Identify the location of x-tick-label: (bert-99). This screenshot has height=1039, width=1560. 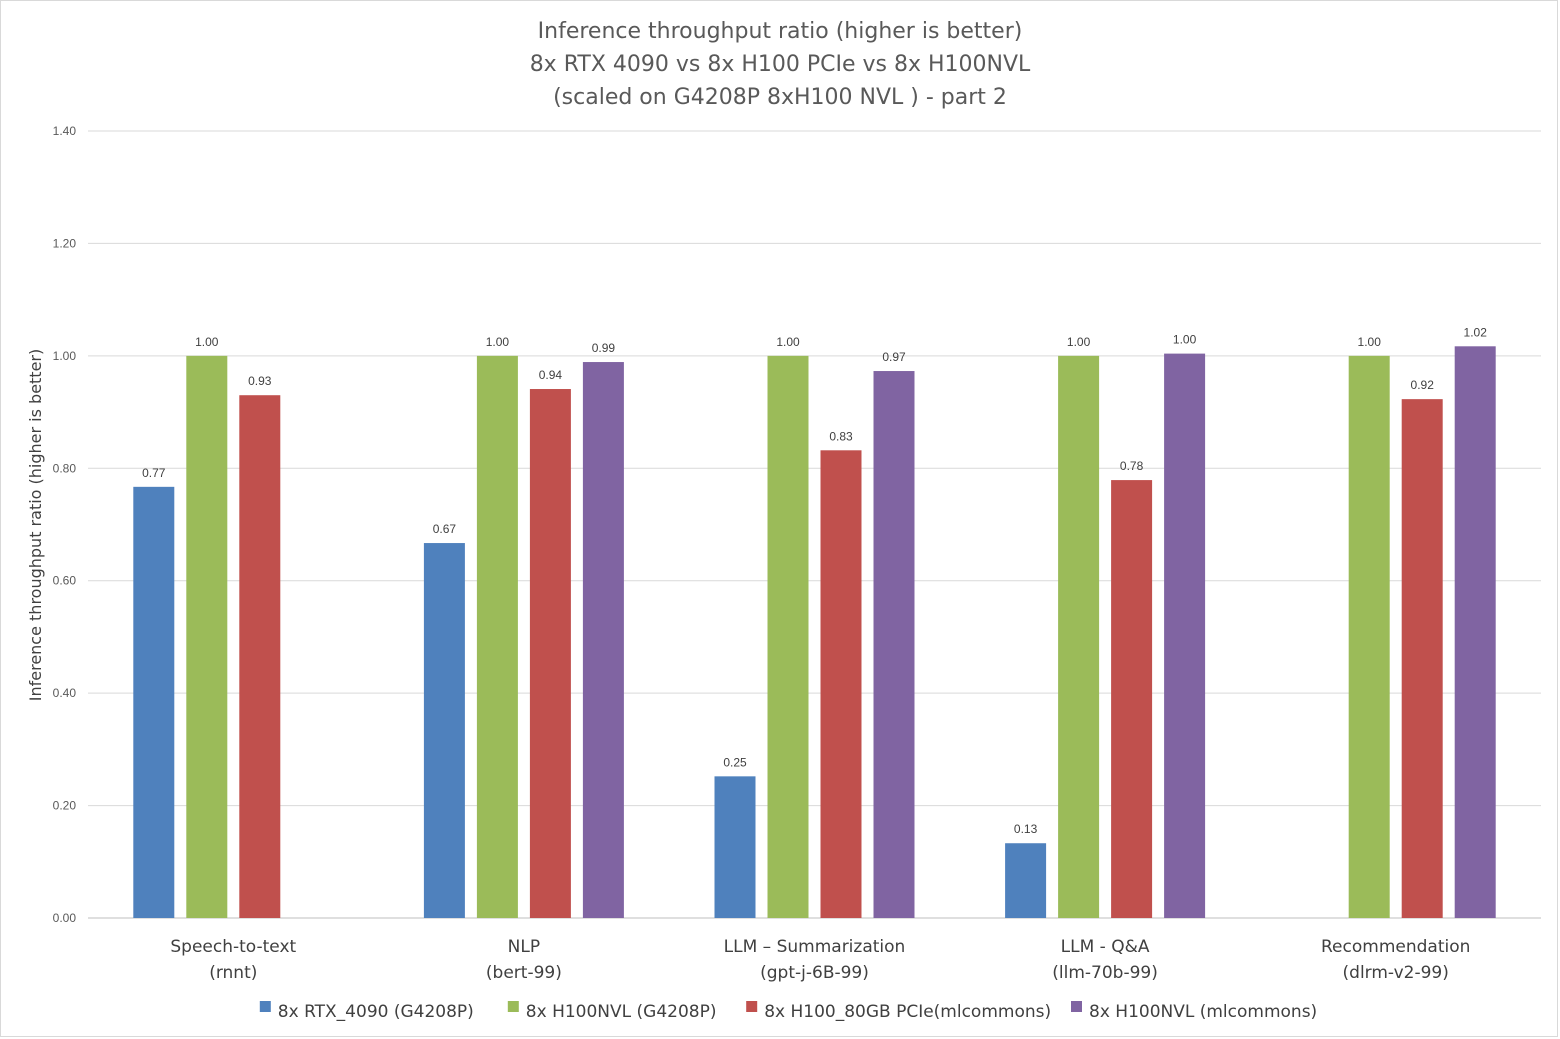
(524, 973).